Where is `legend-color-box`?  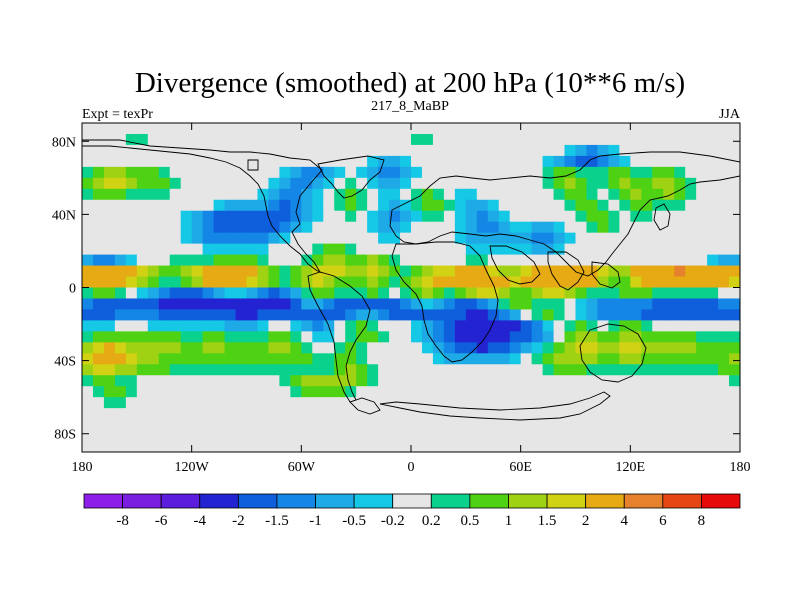
legend-color-box is located at coordinates (412, 501).